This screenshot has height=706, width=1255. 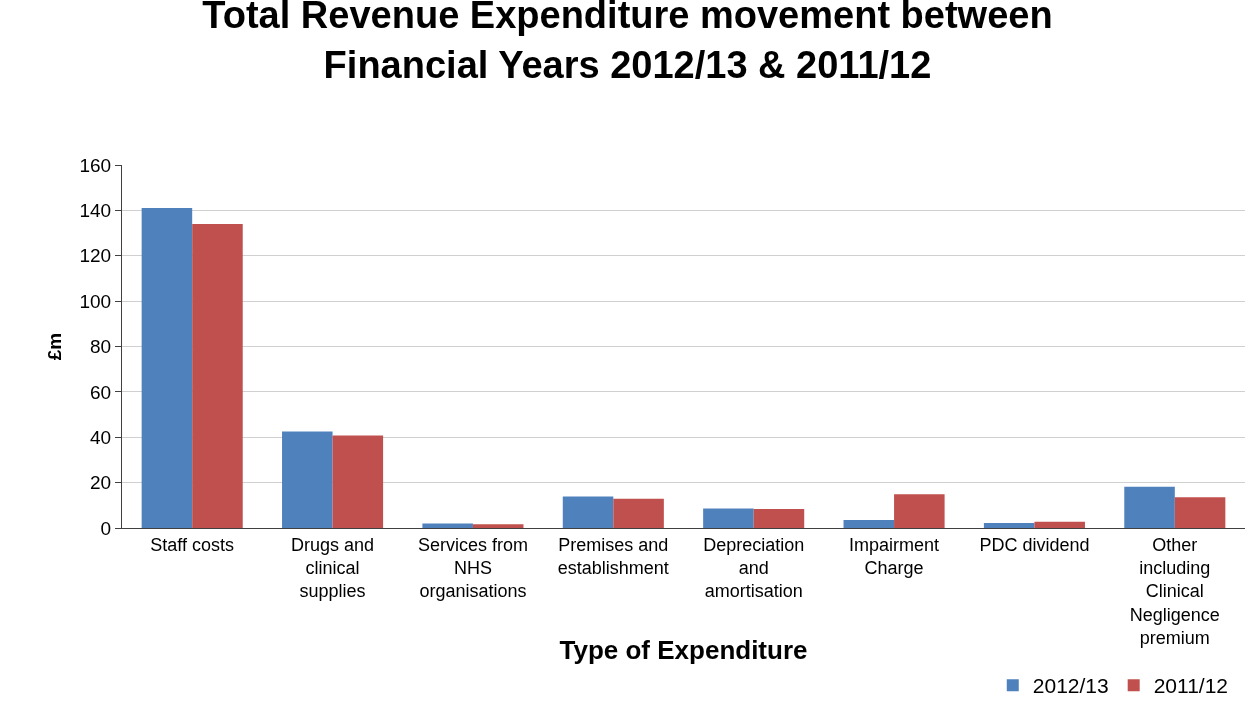 I want to click on y-tick-label: 160, so click(x=95, y=165).